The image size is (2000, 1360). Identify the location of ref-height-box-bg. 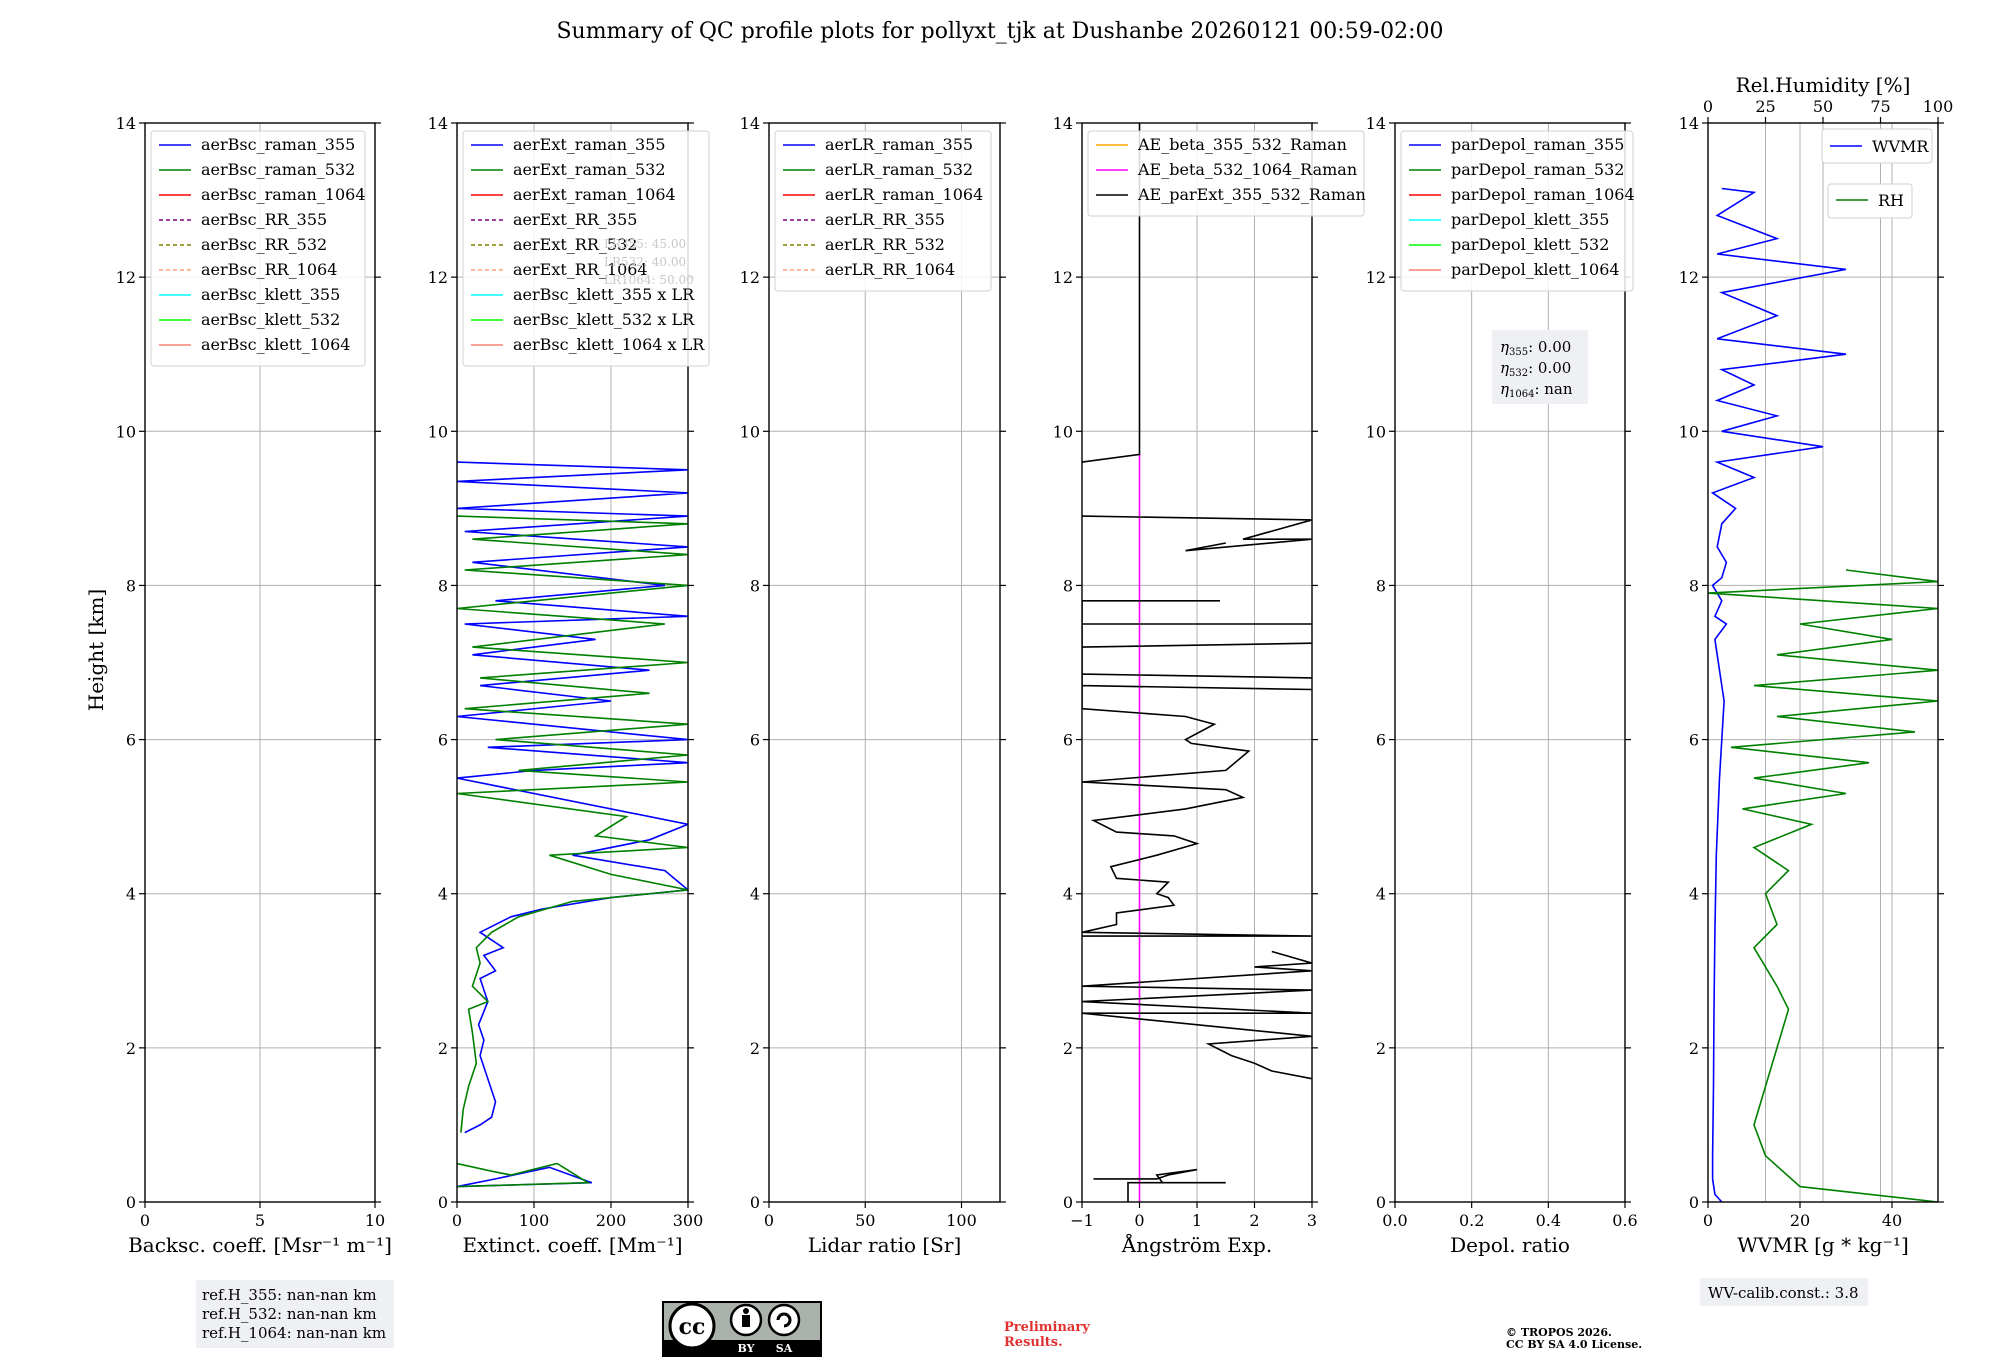
(295, 1314).